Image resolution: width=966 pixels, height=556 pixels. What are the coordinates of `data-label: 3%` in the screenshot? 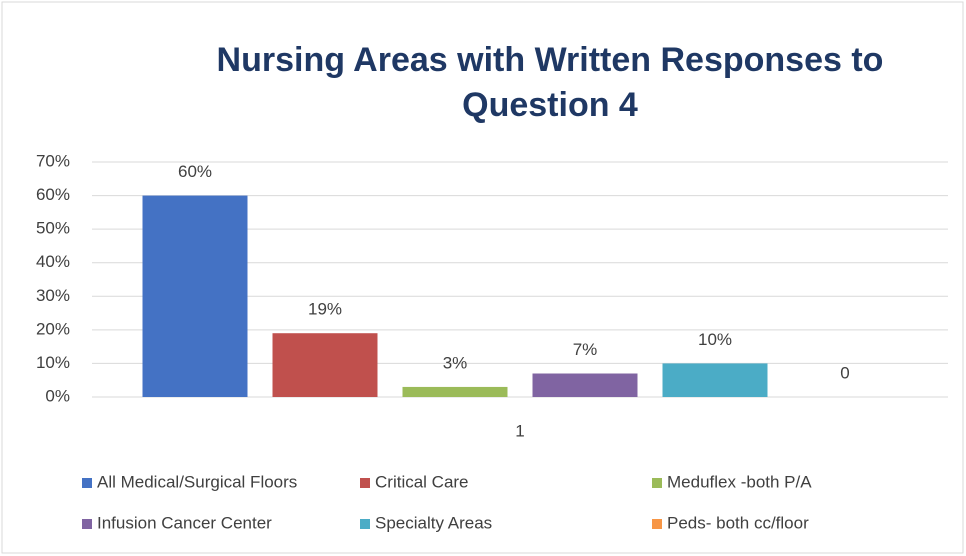 It's located at (455, 362).